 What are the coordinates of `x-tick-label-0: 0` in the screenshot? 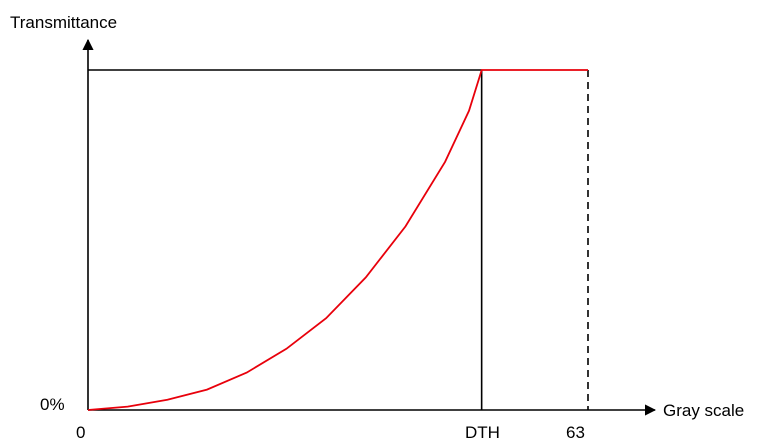 It's located at (80, 432).